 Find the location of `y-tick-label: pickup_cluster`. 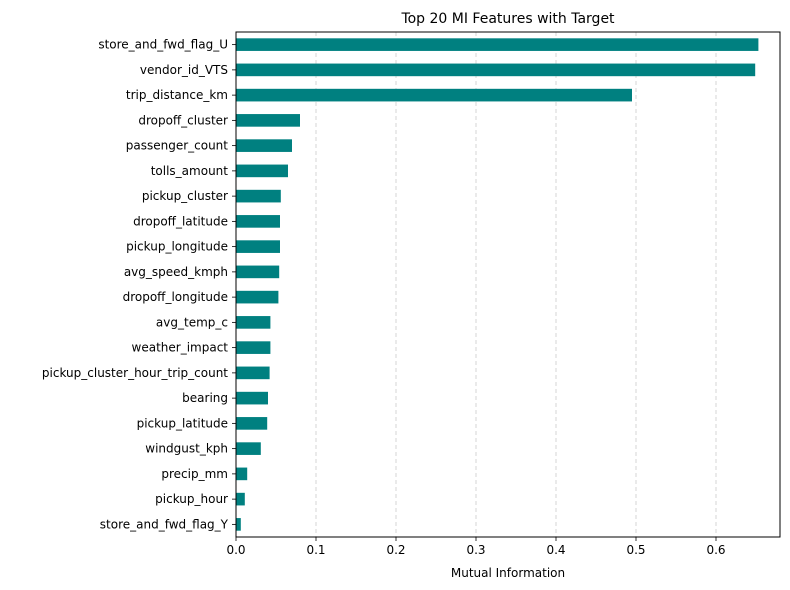

y-tick-label: pickup_cluster is located at coordinates (185, 196).